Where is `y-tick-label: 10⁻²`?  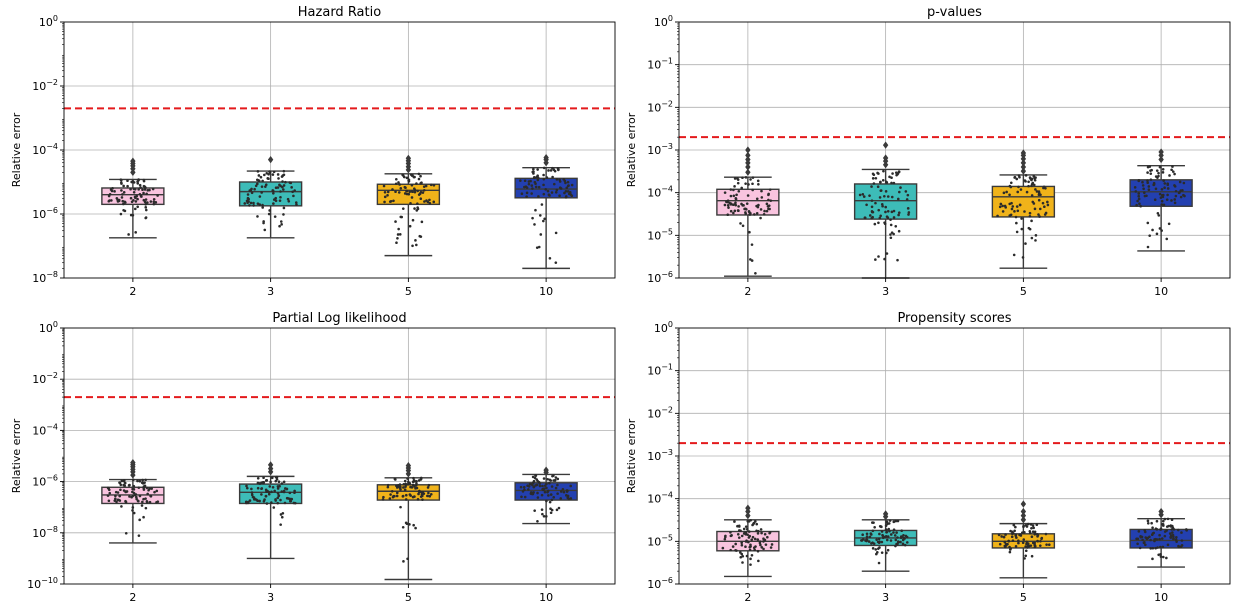
y-tick-label: 10⁻² is located at coordinates (45, 85).